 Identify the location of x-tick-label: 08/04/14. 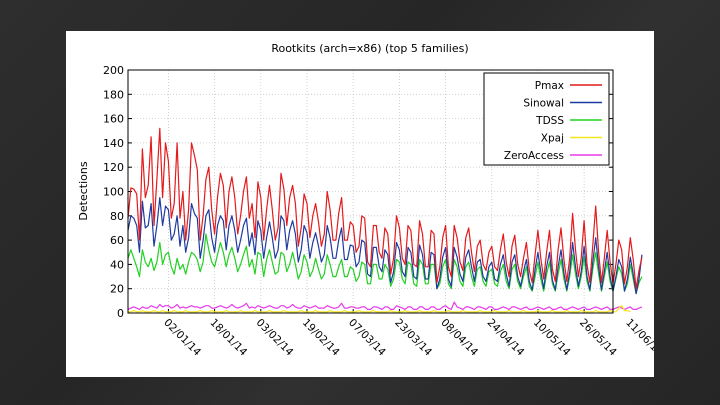
(459, 338).